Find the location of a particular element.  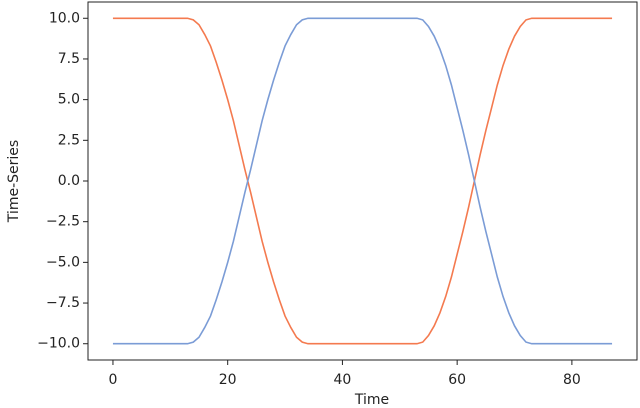

y-tick-label: −7.5 is located at coordinates (63, 303).